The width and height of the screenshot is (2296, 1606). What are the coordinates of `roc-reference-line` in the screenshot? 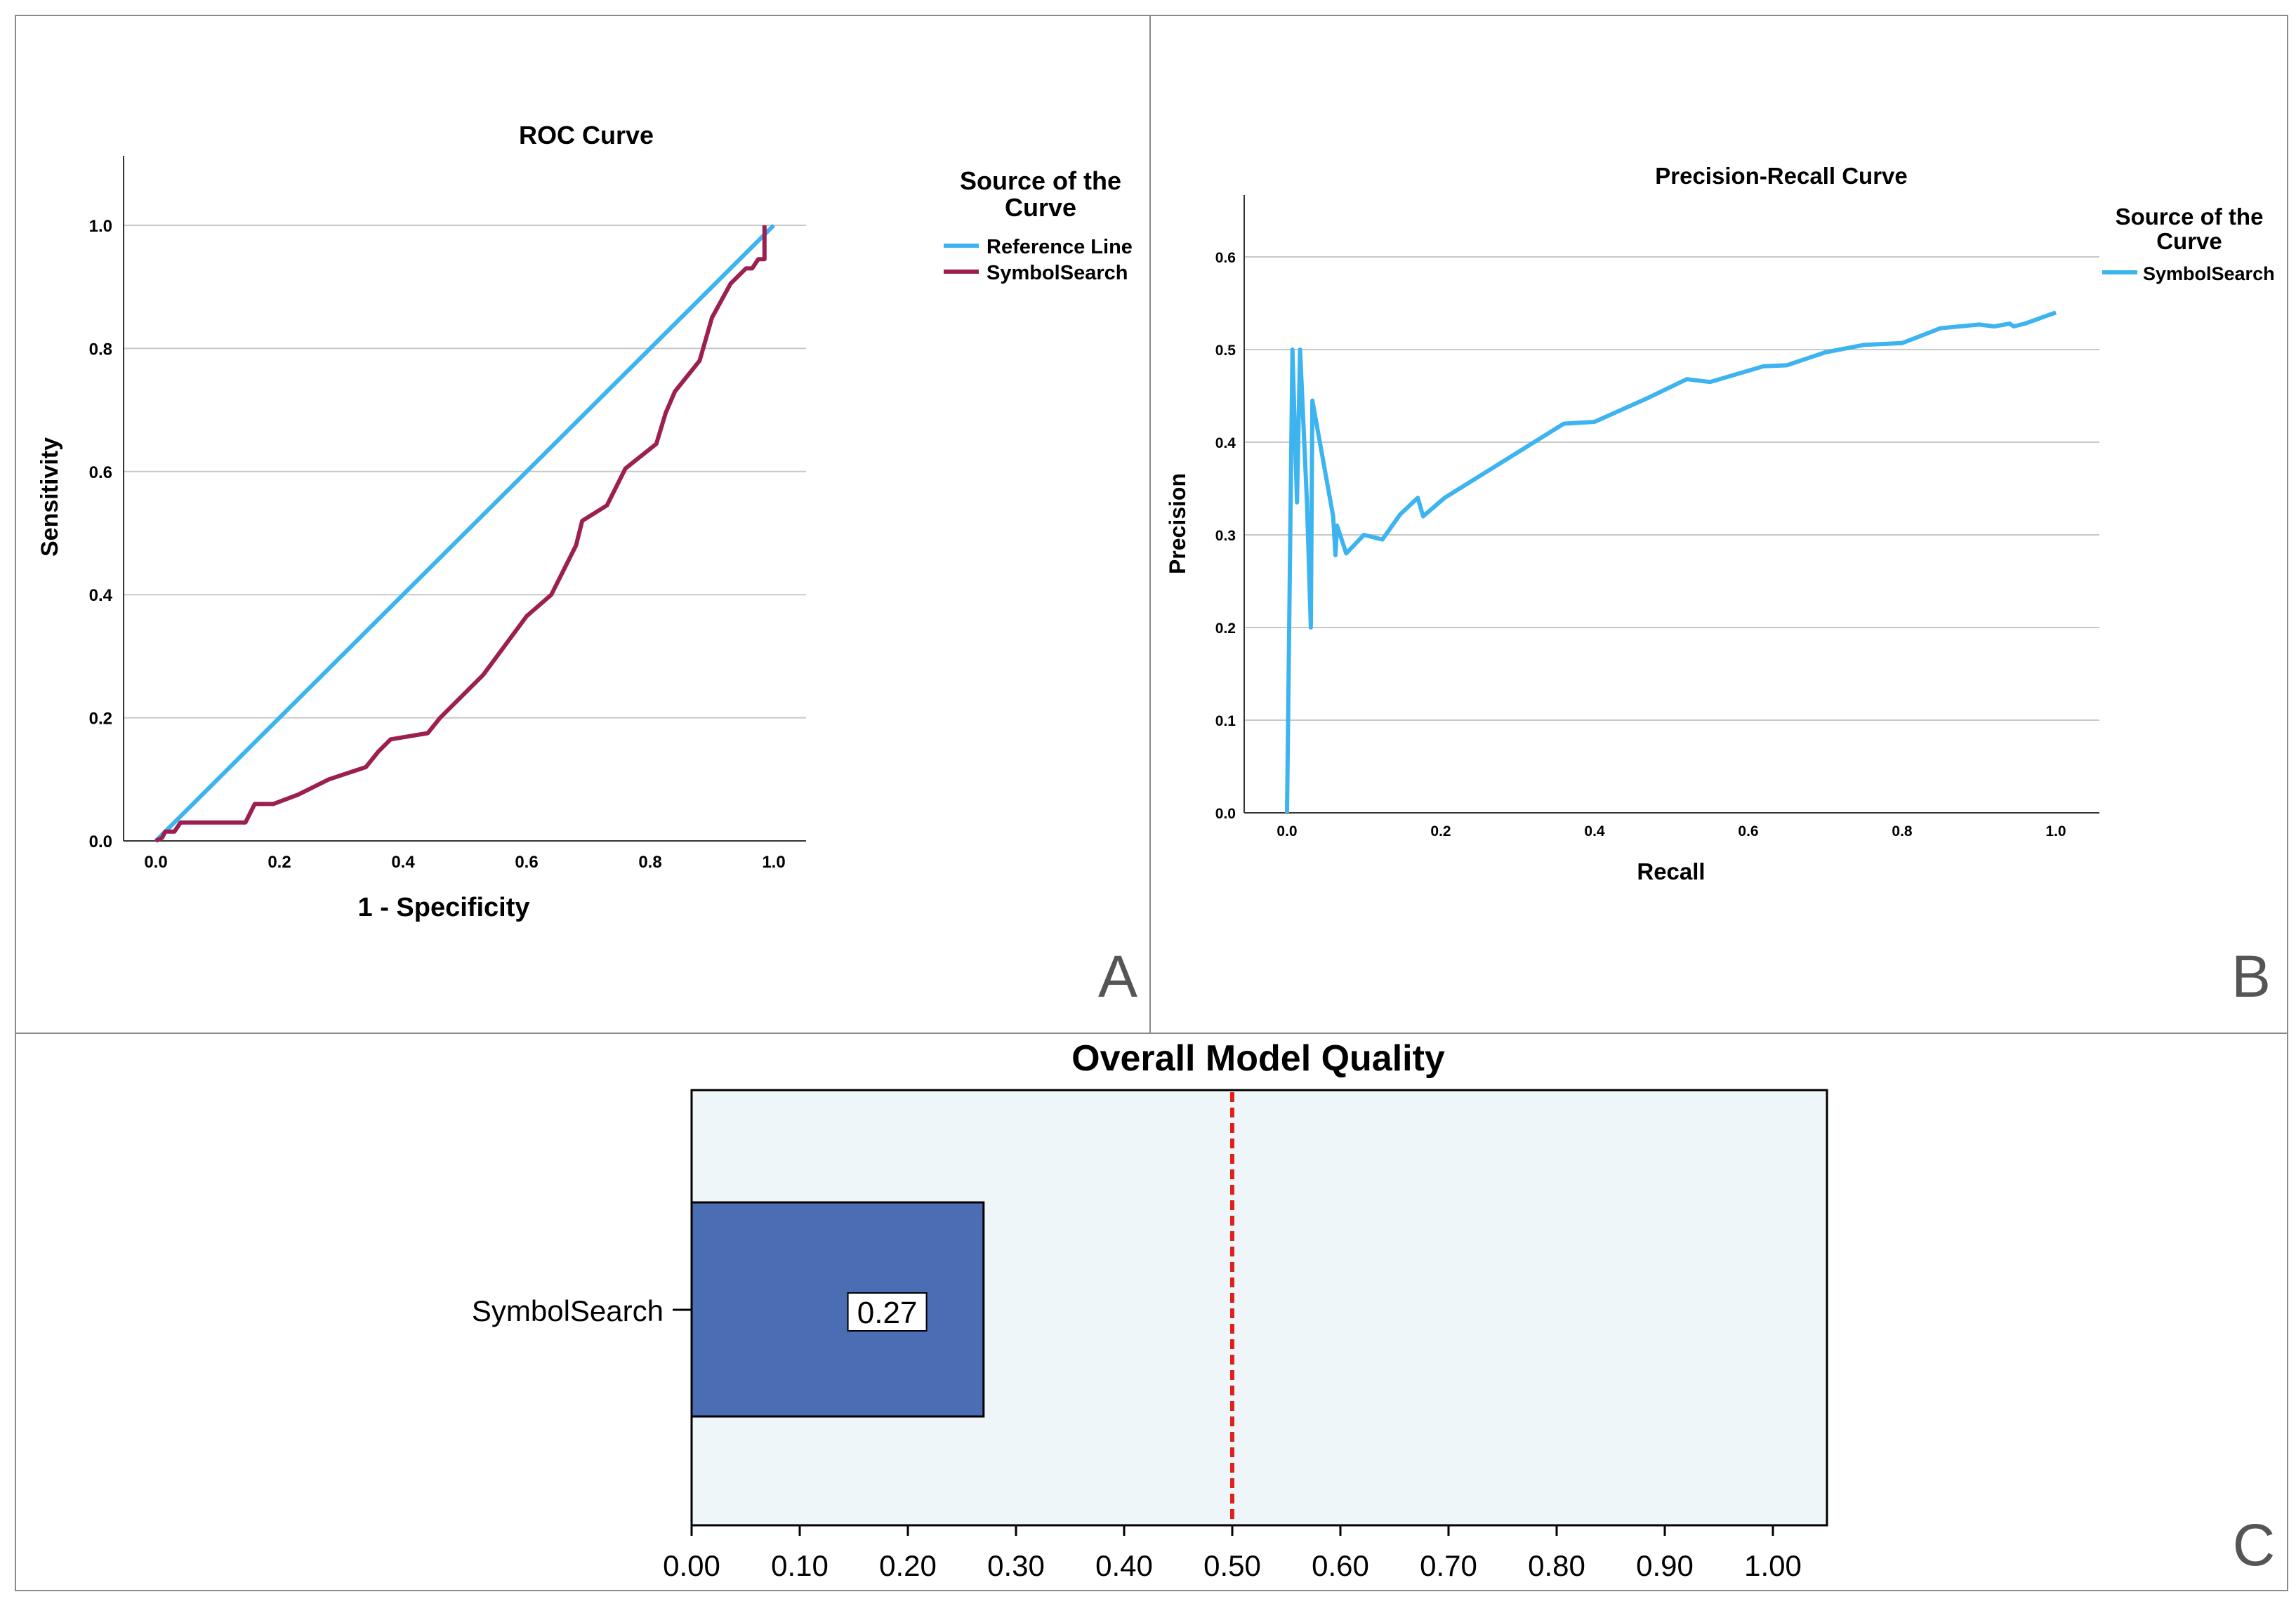 It's located at (465, 533).